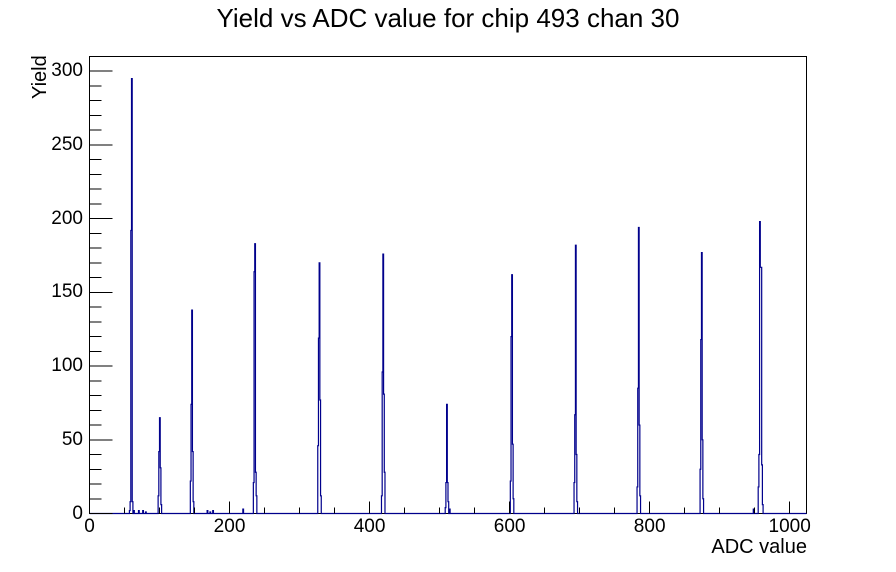 The height and width of the screenshot is (572, 896). I want to click on y-tick-label: 50, so click(72, 439).